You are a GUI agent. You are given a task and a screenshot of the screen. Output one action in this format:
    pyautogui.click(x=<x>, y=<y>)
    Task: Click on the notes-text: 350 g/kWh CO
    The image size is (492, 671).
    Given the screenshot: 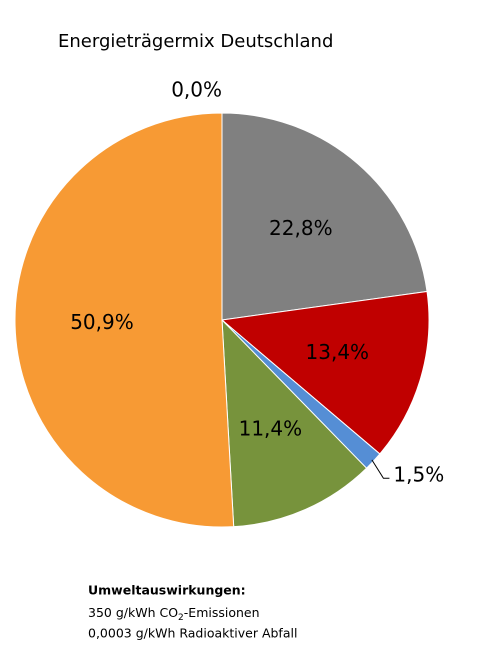 What is the action you would take?
    pyautogui.click(x=133, y=612)
    